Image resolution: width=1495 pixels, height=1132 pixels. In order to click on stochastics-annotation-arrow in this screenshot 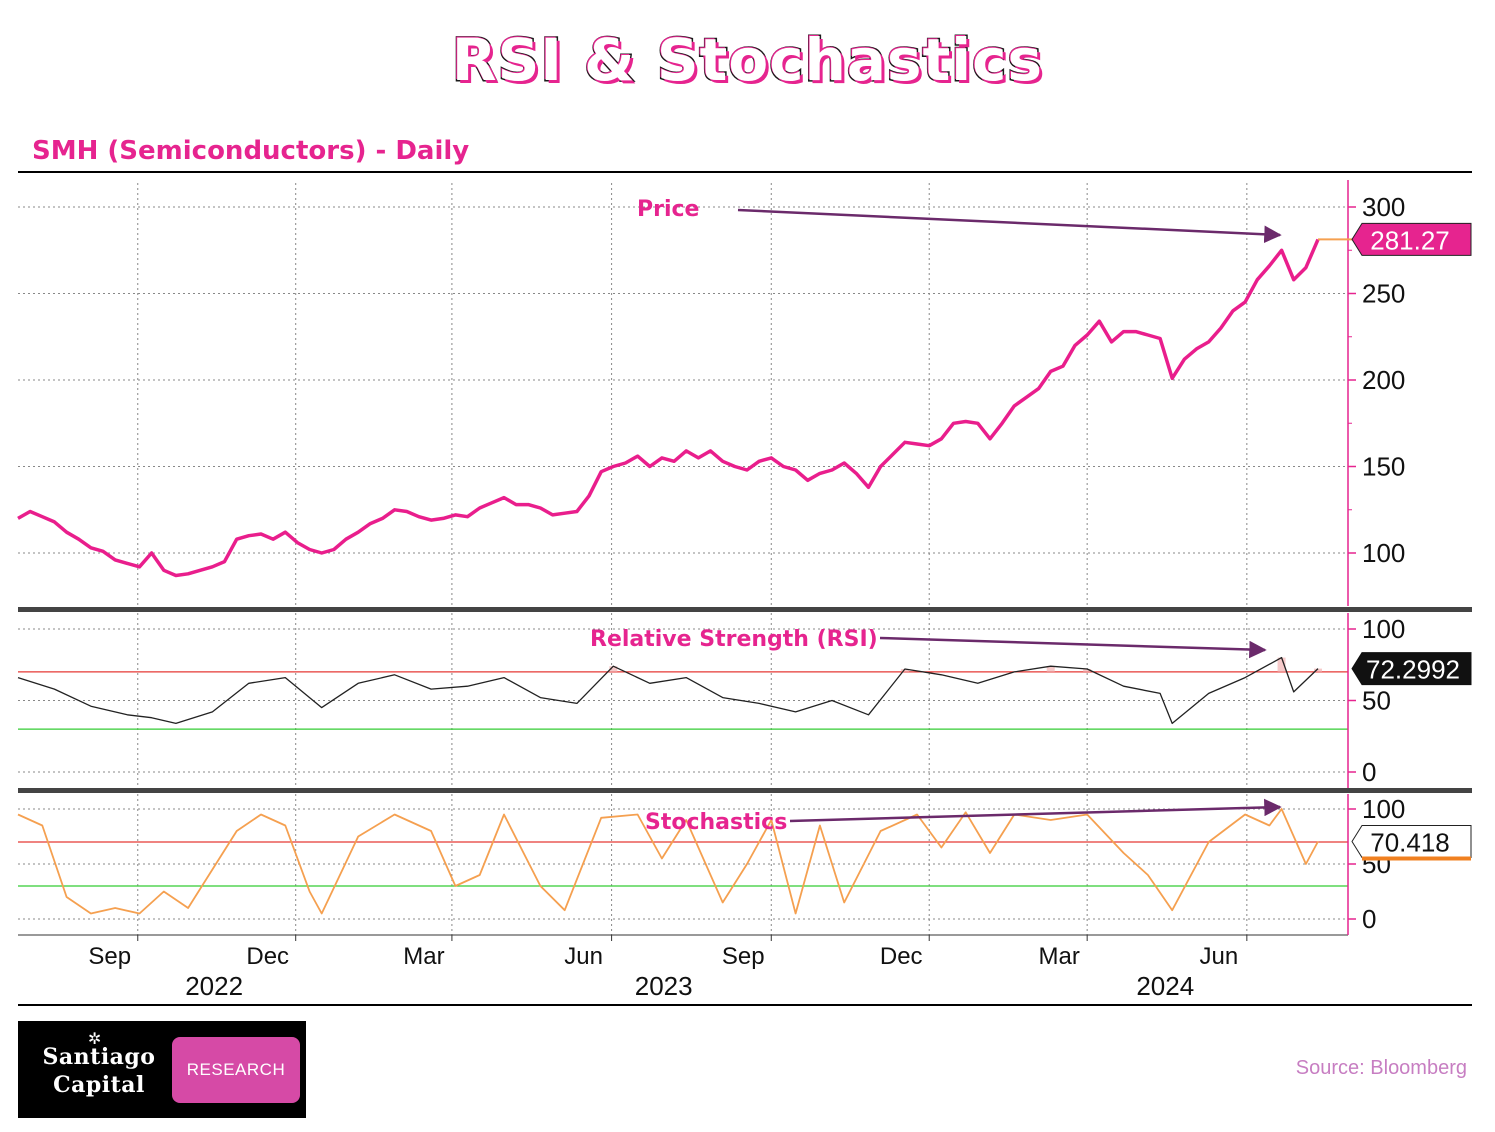, I will do `click(1035, 810)`.